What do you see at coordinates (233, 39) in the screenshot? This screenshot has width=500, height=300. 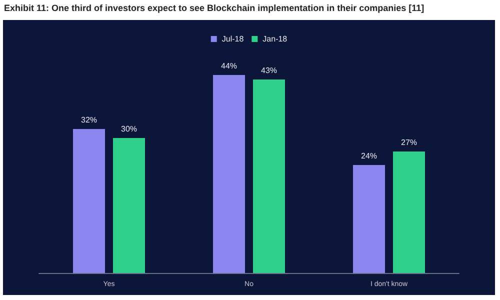 I see `legend-label: Jul-18` at bounding box center [233, 39].